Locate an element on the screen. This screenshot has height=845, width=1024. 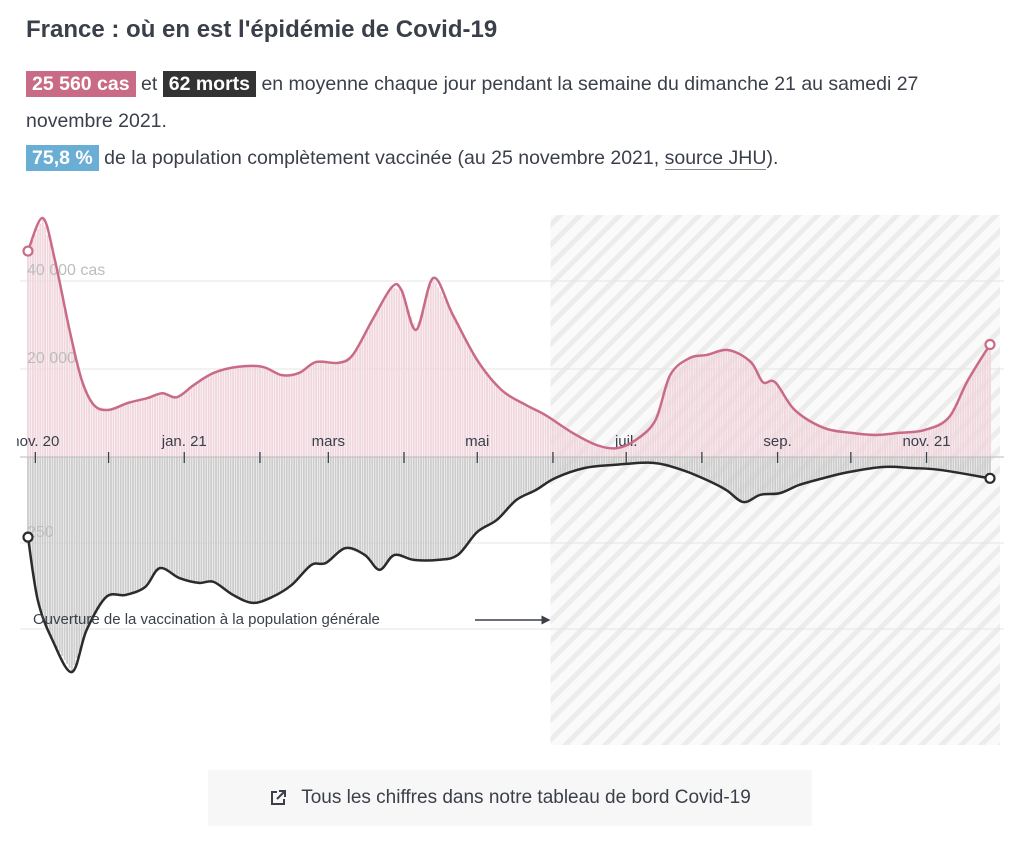
source-link: source JHU is located at coordinates (715, 158).